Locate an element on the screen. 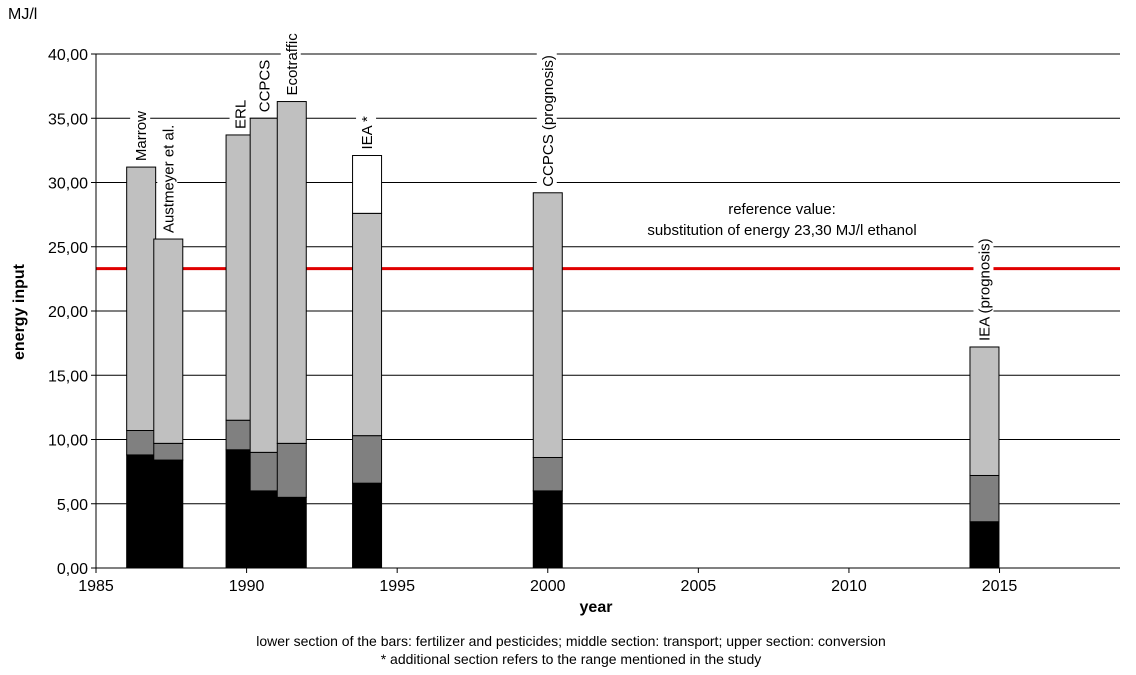 The image size is (1136, 675). bar-label: CCPCS is located at coordinates (265, 86).